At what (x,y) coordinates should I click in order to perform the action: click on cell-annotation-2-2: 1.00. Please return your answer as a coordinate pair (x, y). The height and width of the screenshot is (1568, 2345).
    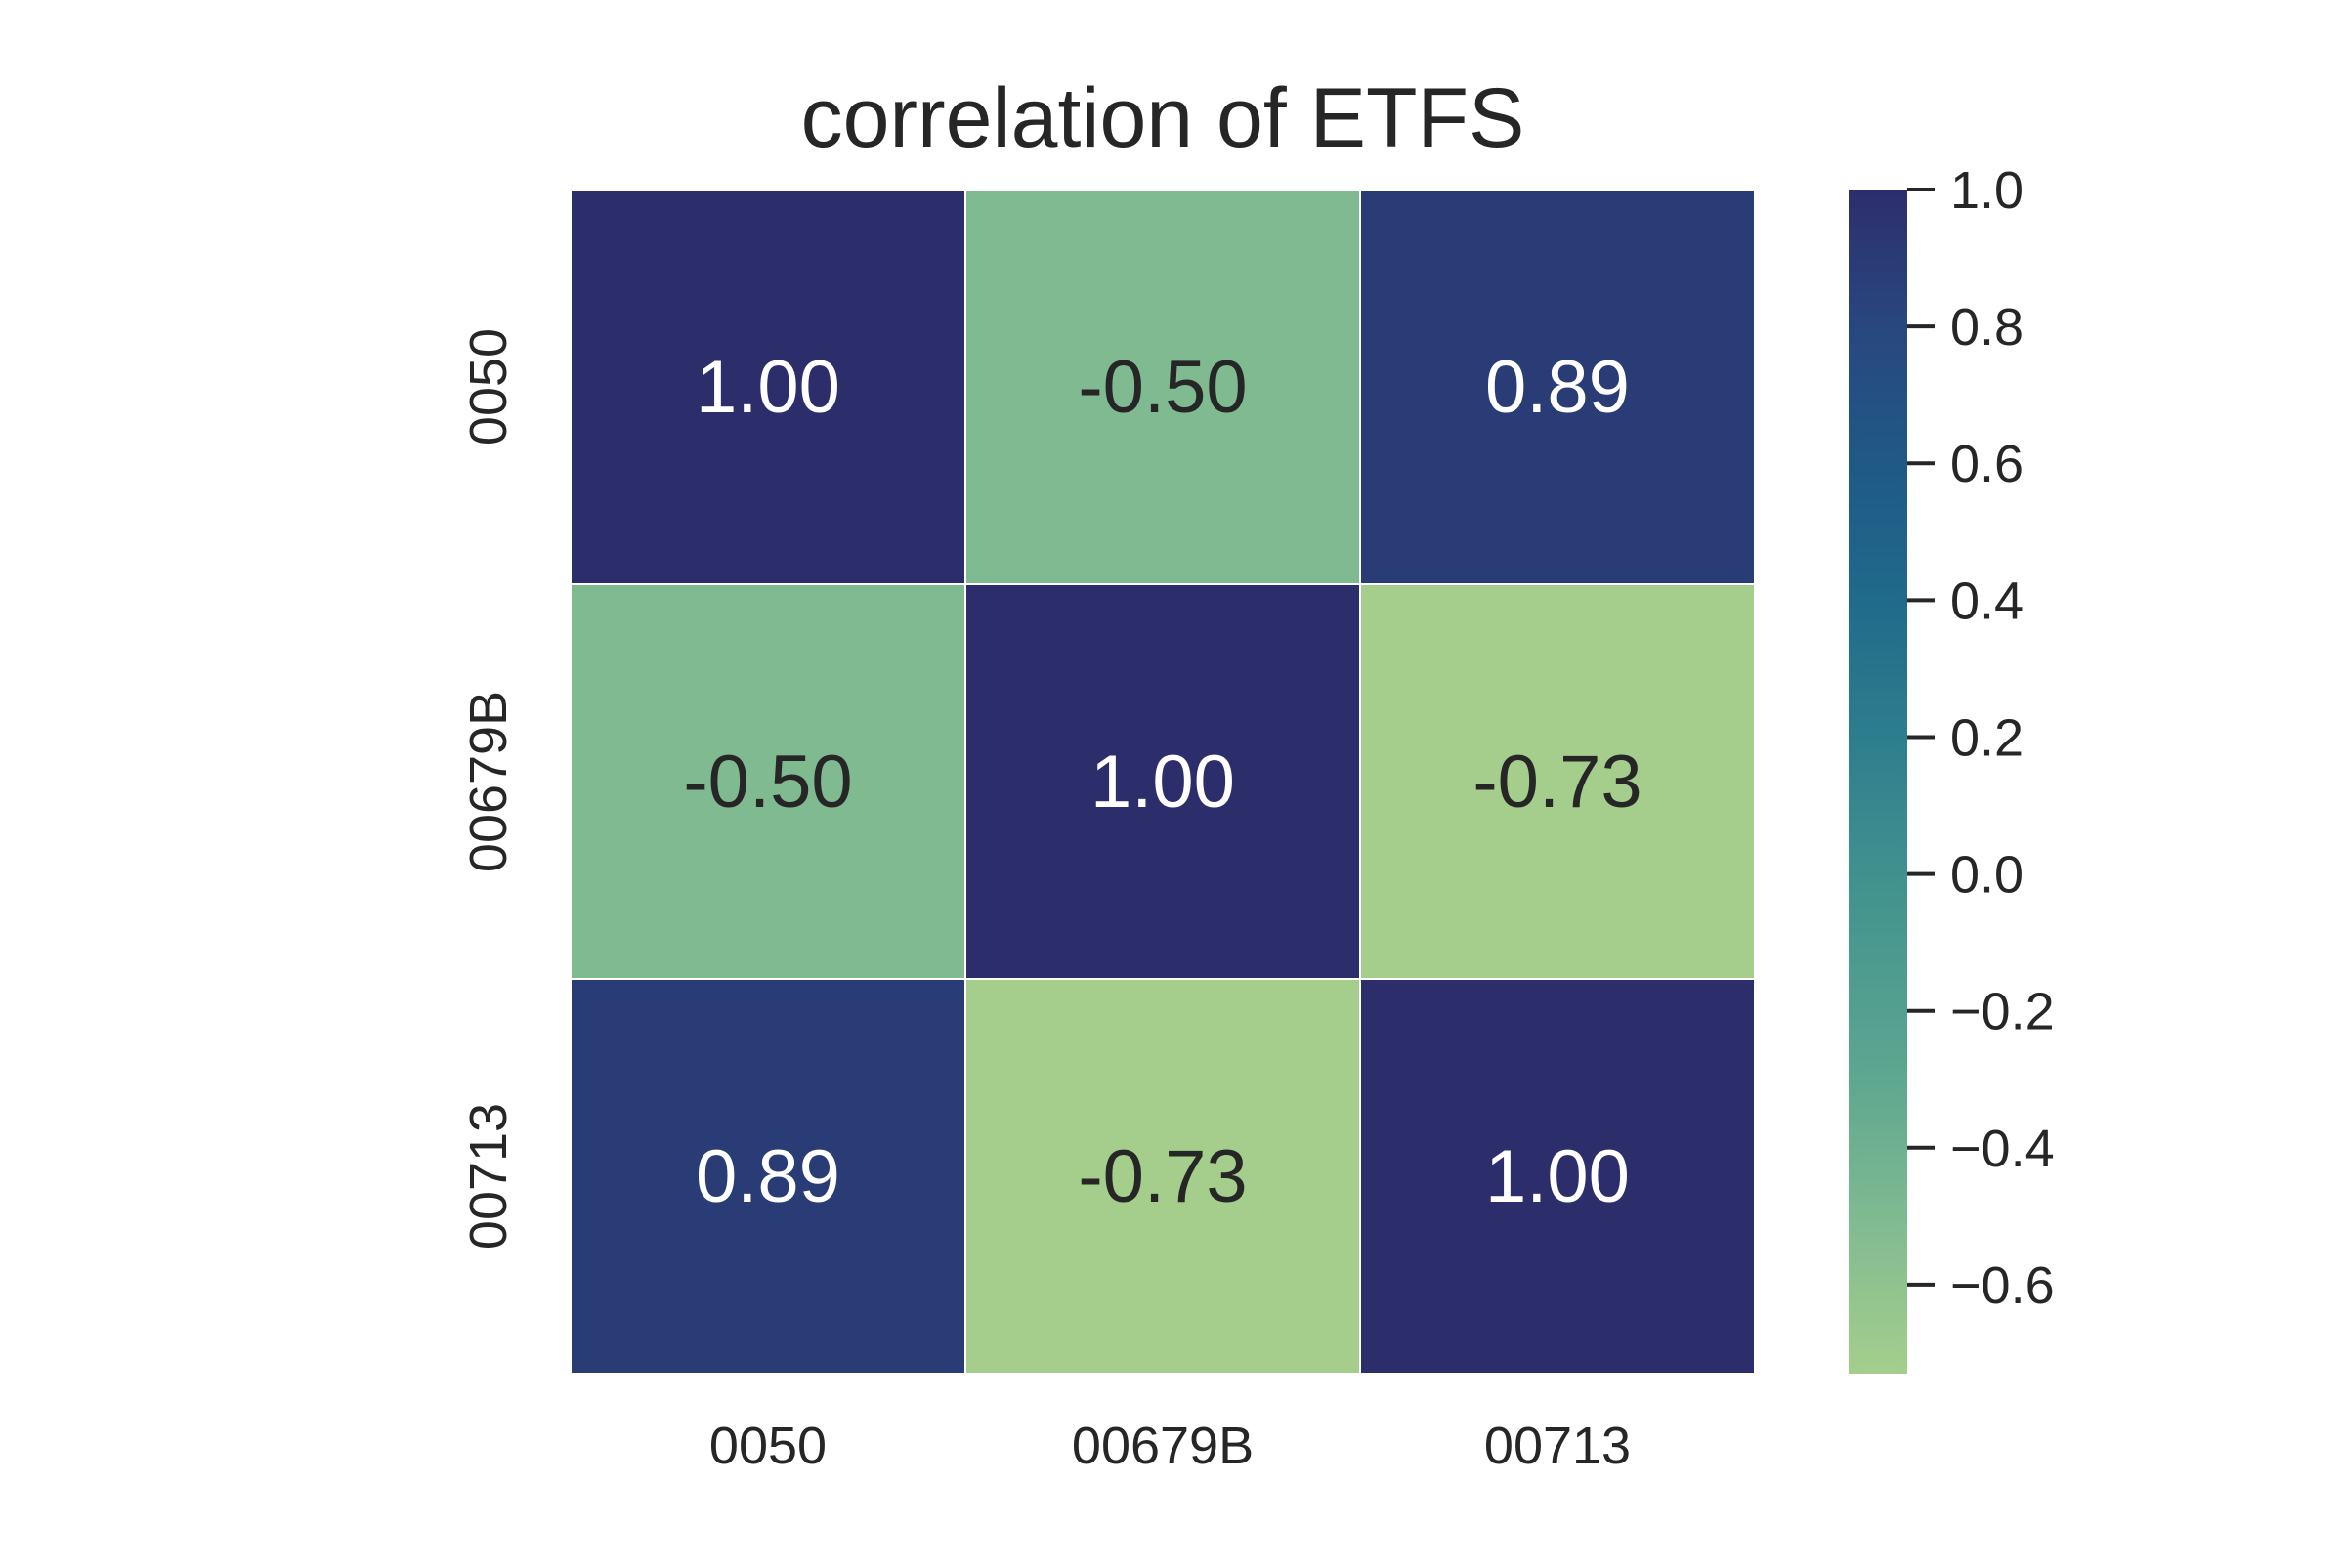
    Looking at the image, I should click on (1557, 1176).